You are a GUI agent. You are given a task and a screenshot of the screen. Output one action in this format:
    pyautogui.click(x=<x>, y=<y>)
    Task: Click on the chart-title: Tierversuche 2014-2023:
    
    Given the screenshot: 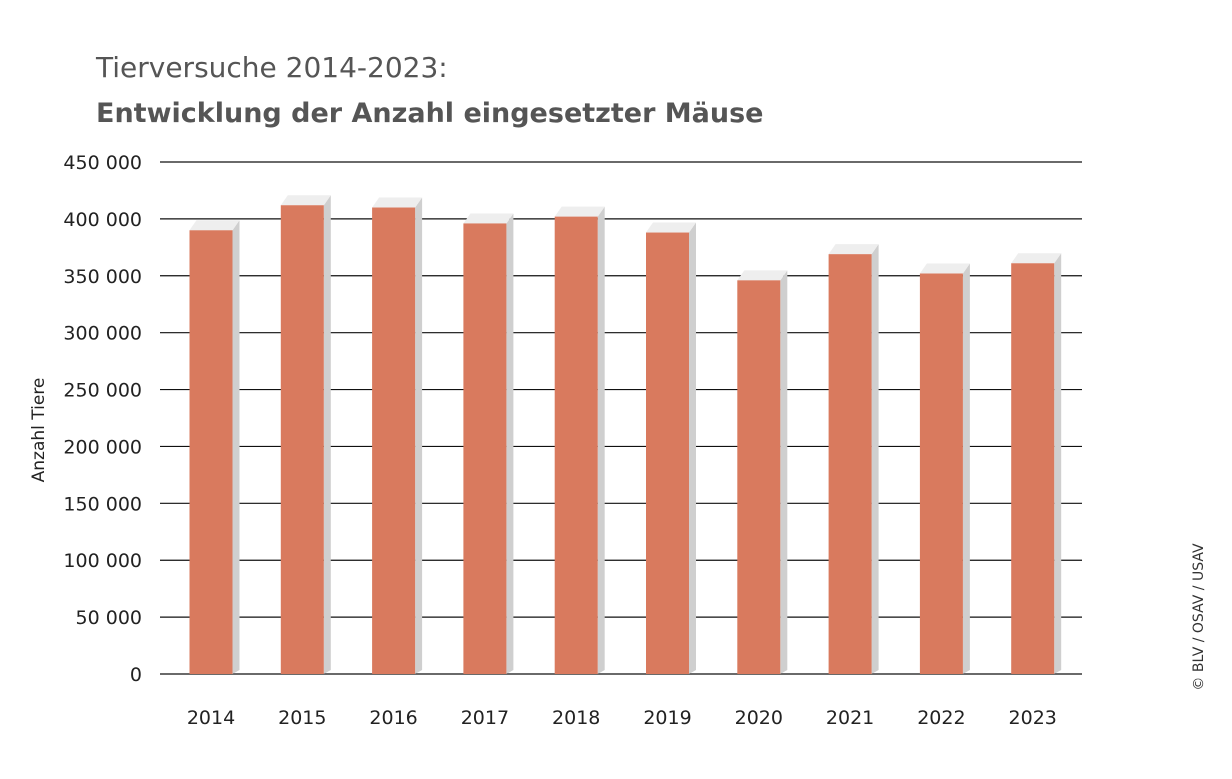 What is the action you would take?
    pyautogui.click(x=271, y=67)
    